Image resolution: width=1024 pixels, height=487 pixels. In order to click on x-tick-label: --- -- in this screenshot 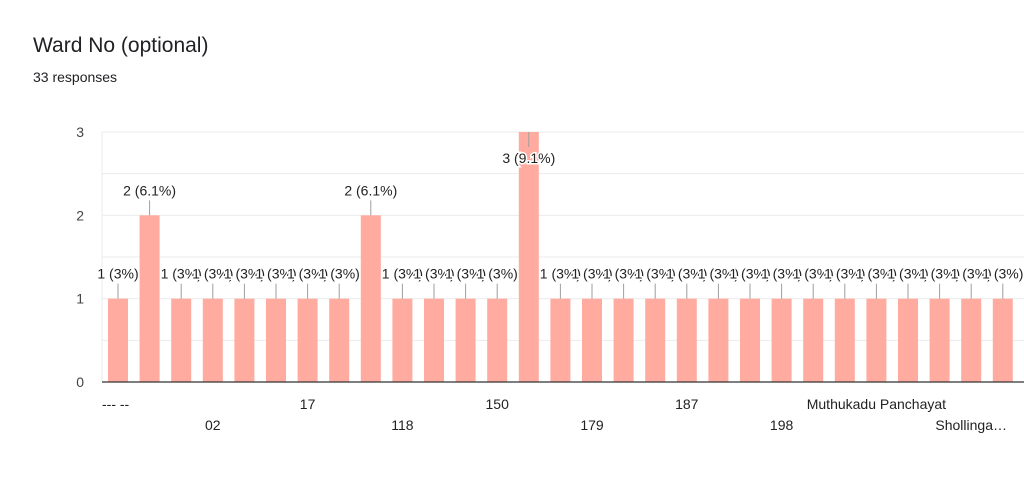, I will do `click(116, 404)`.